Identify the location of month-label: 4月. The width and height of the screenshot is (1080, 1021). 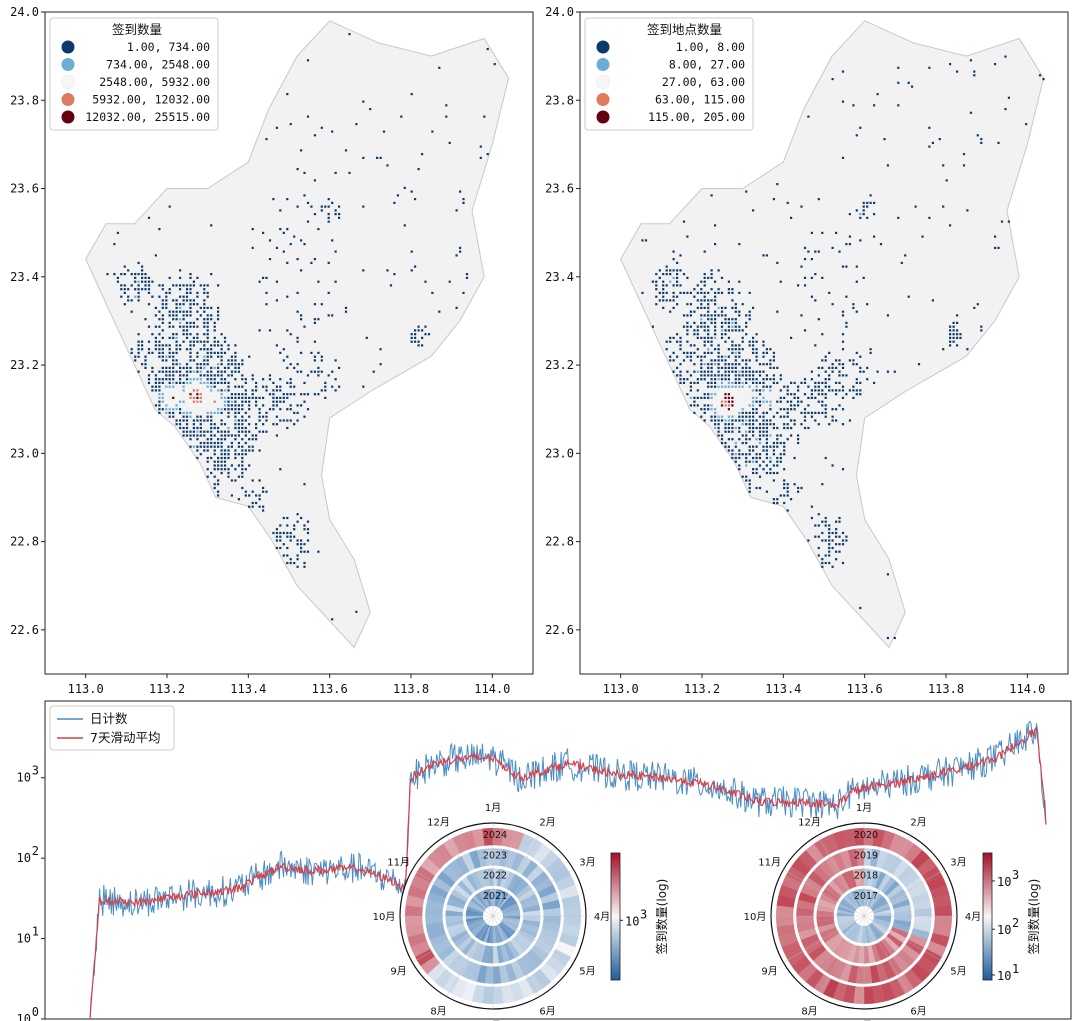
(602, 917).